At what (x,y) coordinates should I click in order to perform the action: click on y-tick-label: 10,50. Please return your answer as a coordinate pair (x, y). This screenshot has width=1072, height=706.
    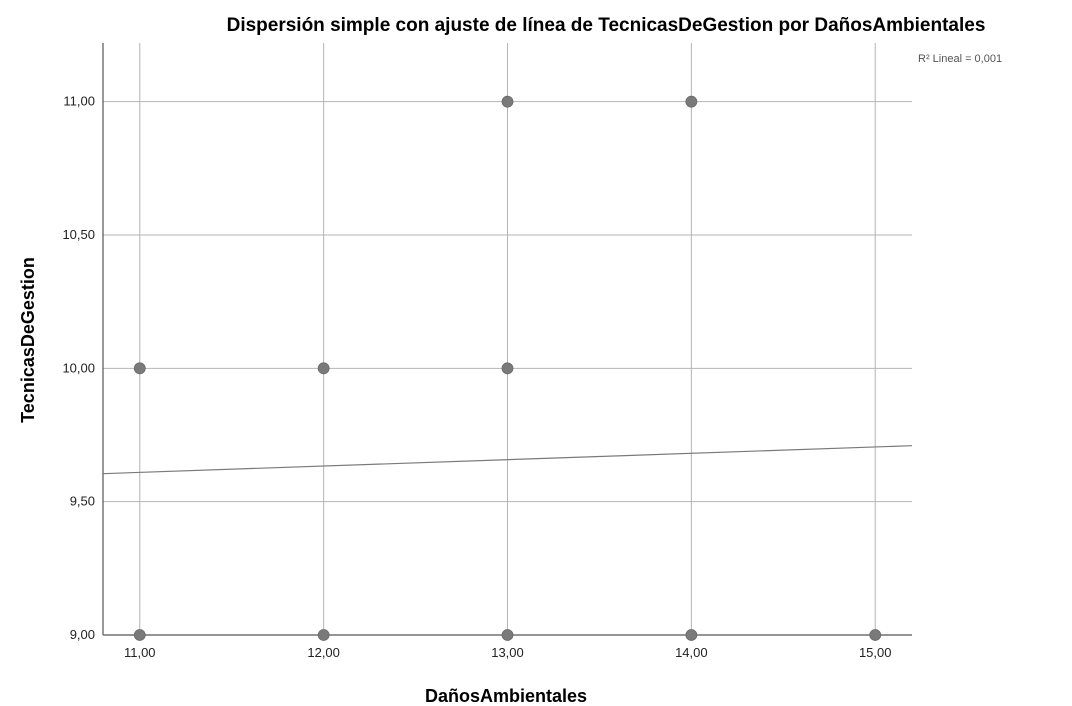
    Looking at the image, I should click on (78, 234).